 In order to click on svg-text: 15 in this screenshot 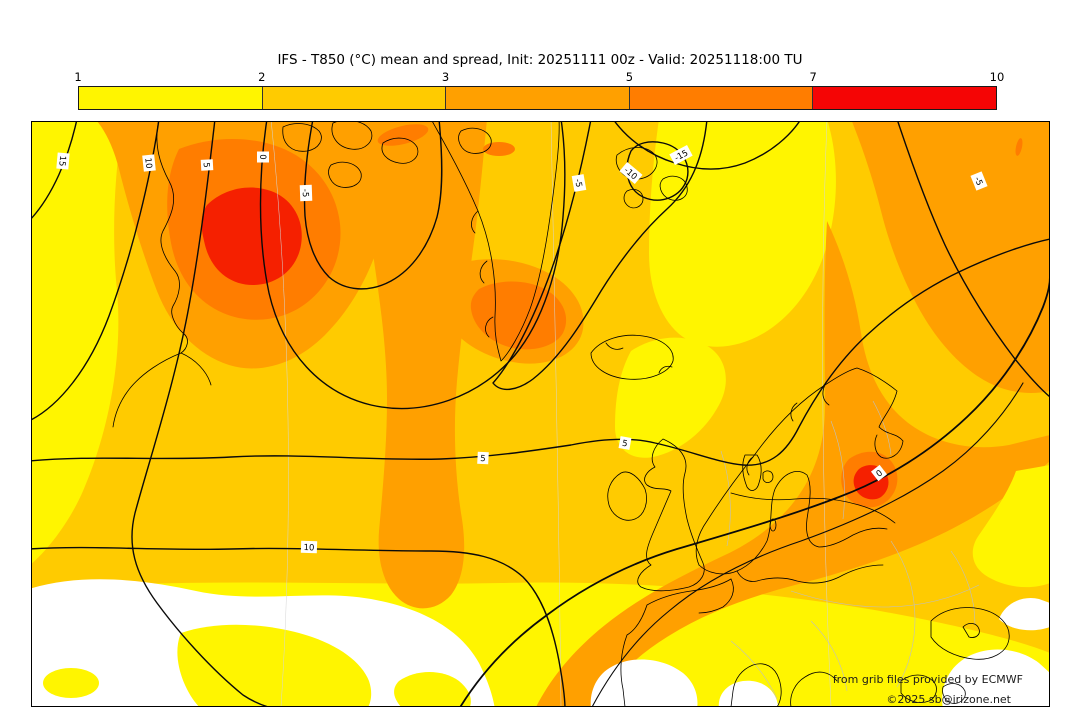, I will do `click(61, 161)`.